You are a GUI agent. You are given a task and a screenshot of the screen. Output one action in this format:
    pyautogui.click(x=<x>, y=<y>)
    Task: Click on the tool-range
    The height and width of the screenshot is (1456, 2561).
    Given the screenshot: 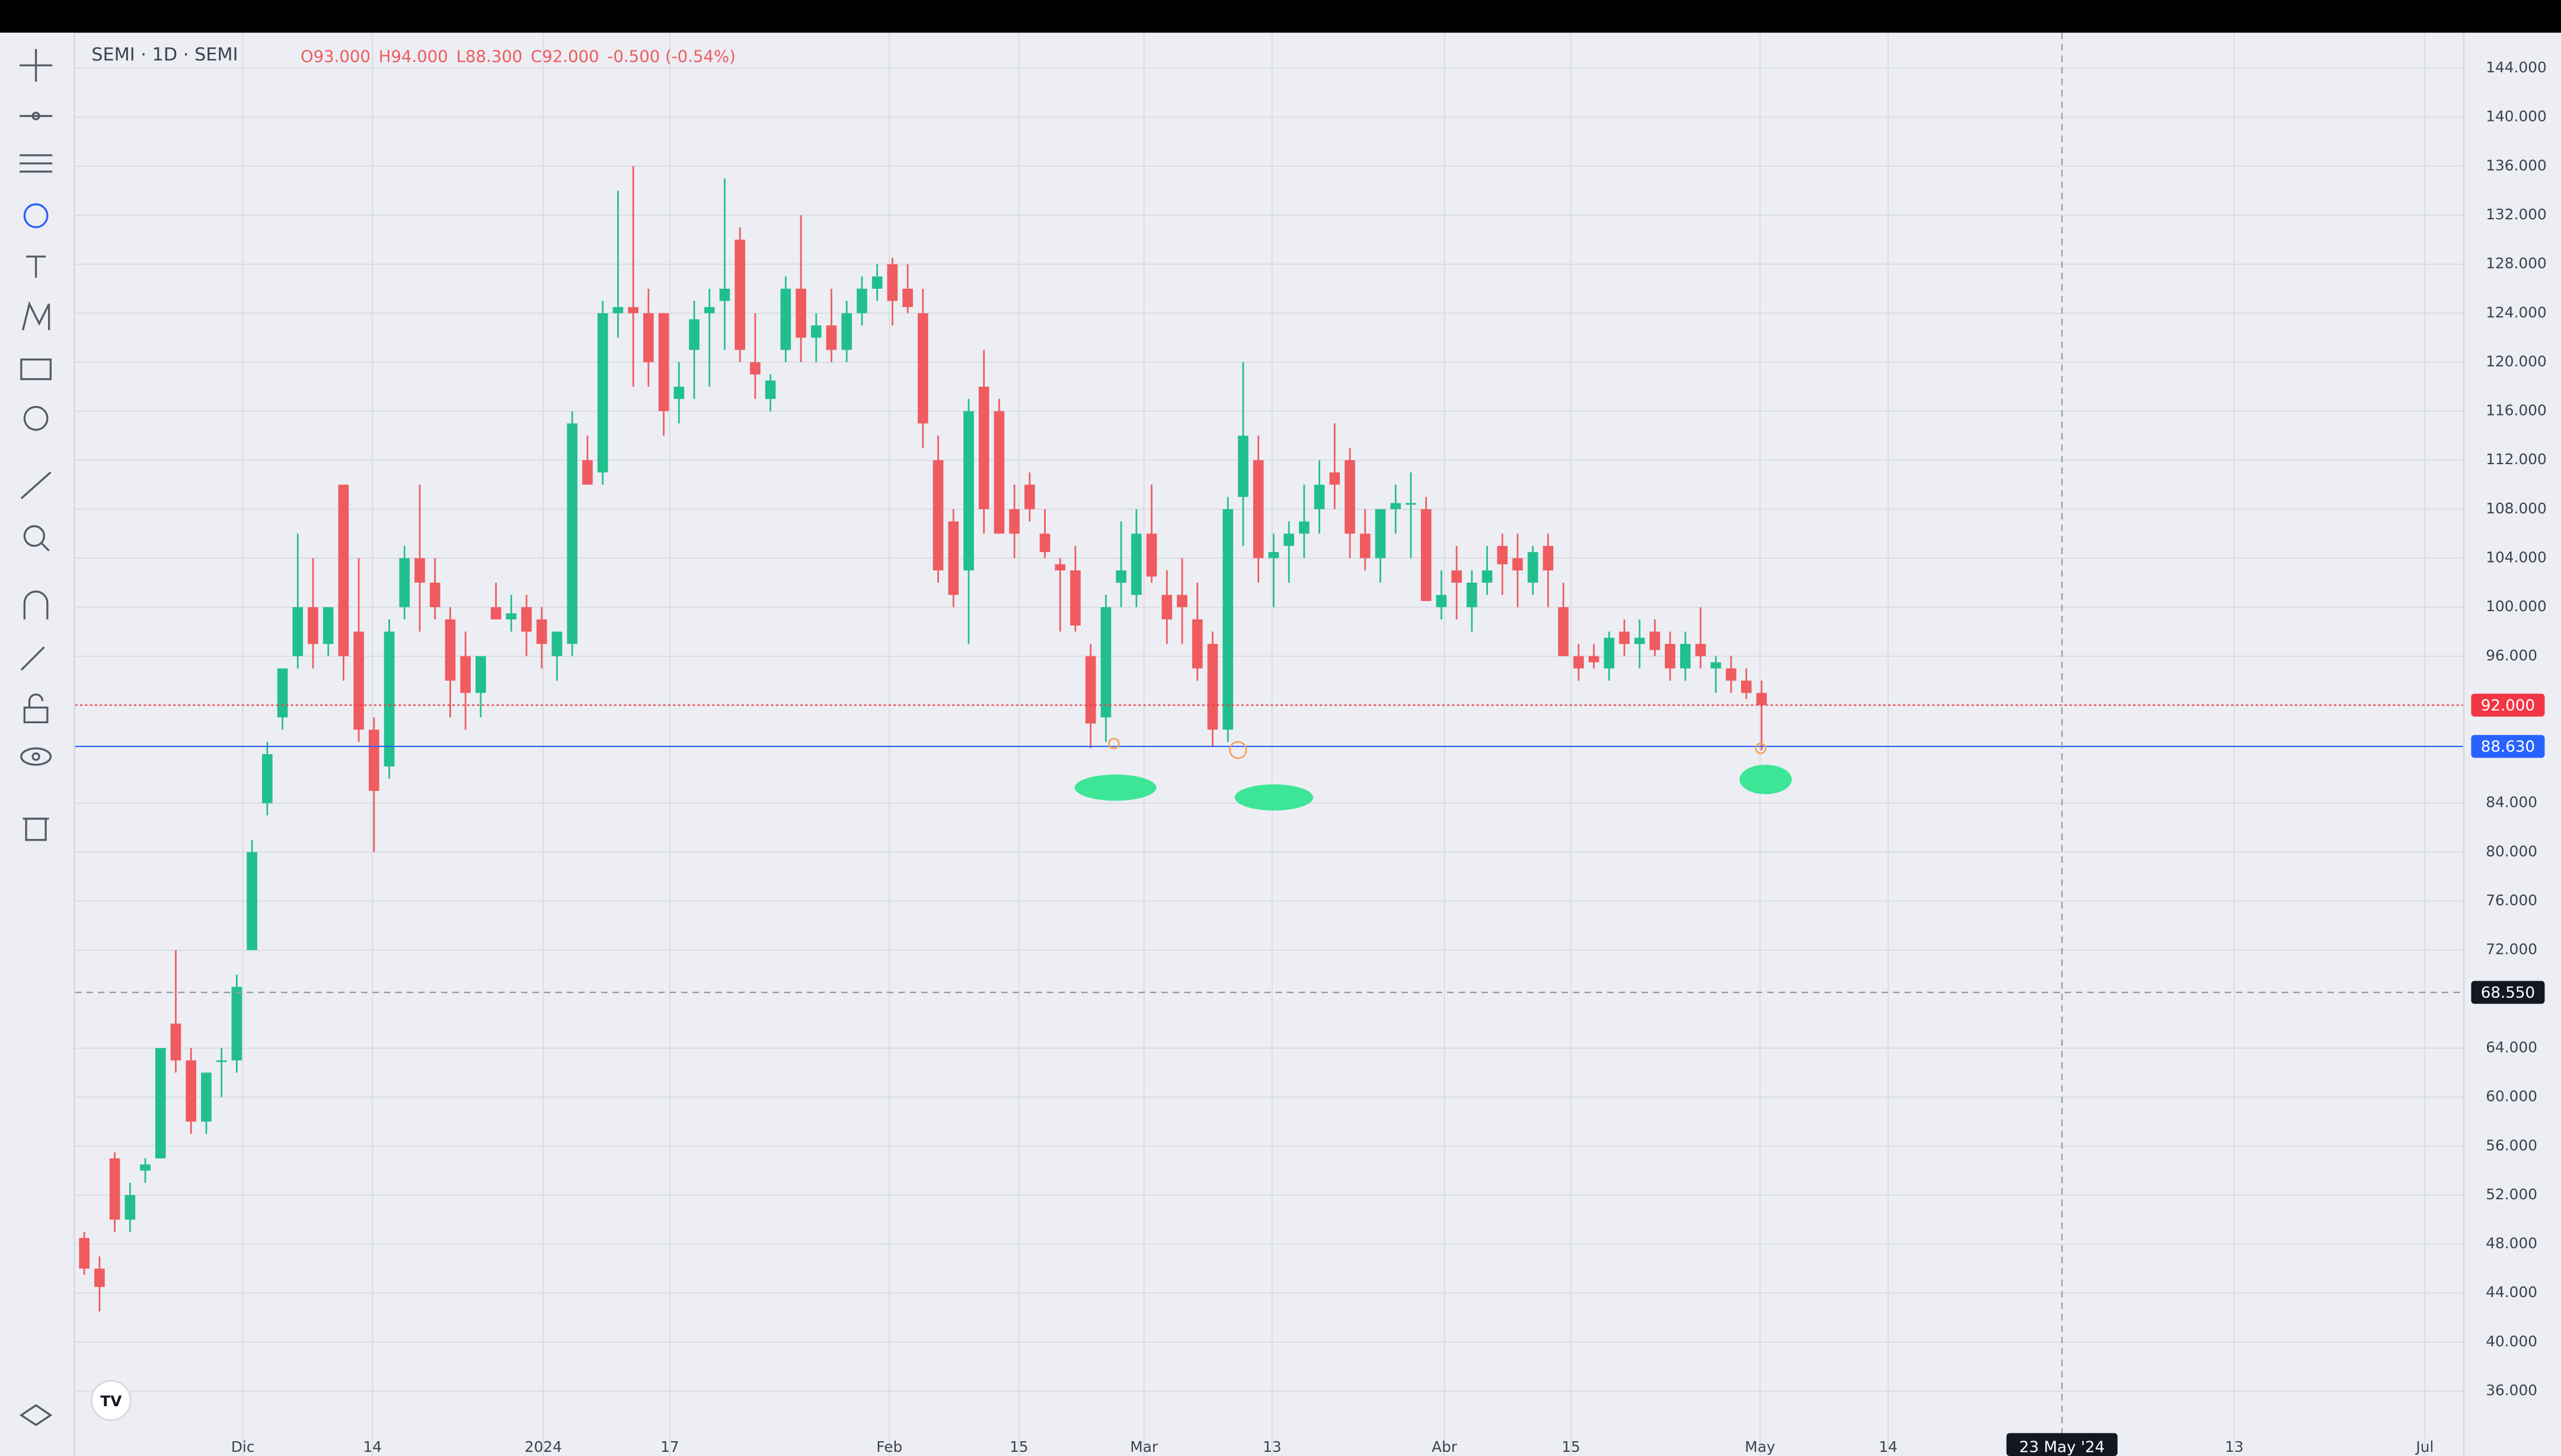 What is the action you would take?
    pyautogui.click(x=36, y=370)
    